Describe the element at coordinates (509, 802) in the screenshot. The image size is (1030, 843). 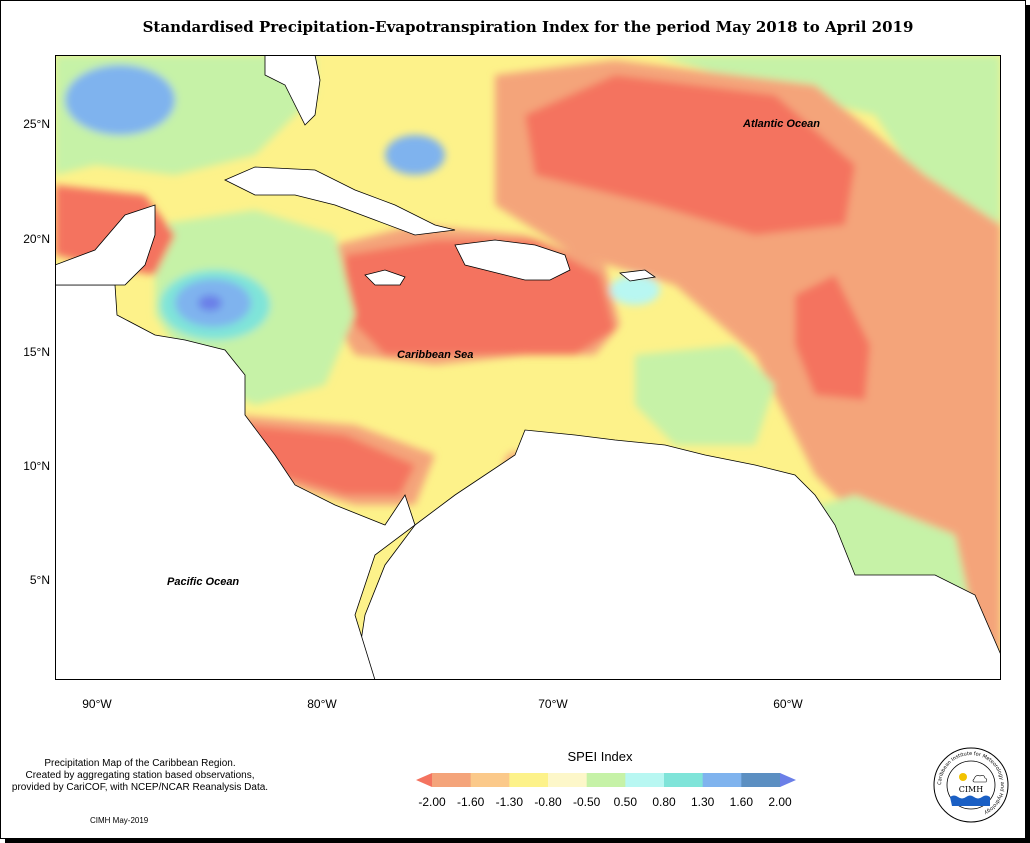
I see `legend-tick-label: -1.30` at that location.